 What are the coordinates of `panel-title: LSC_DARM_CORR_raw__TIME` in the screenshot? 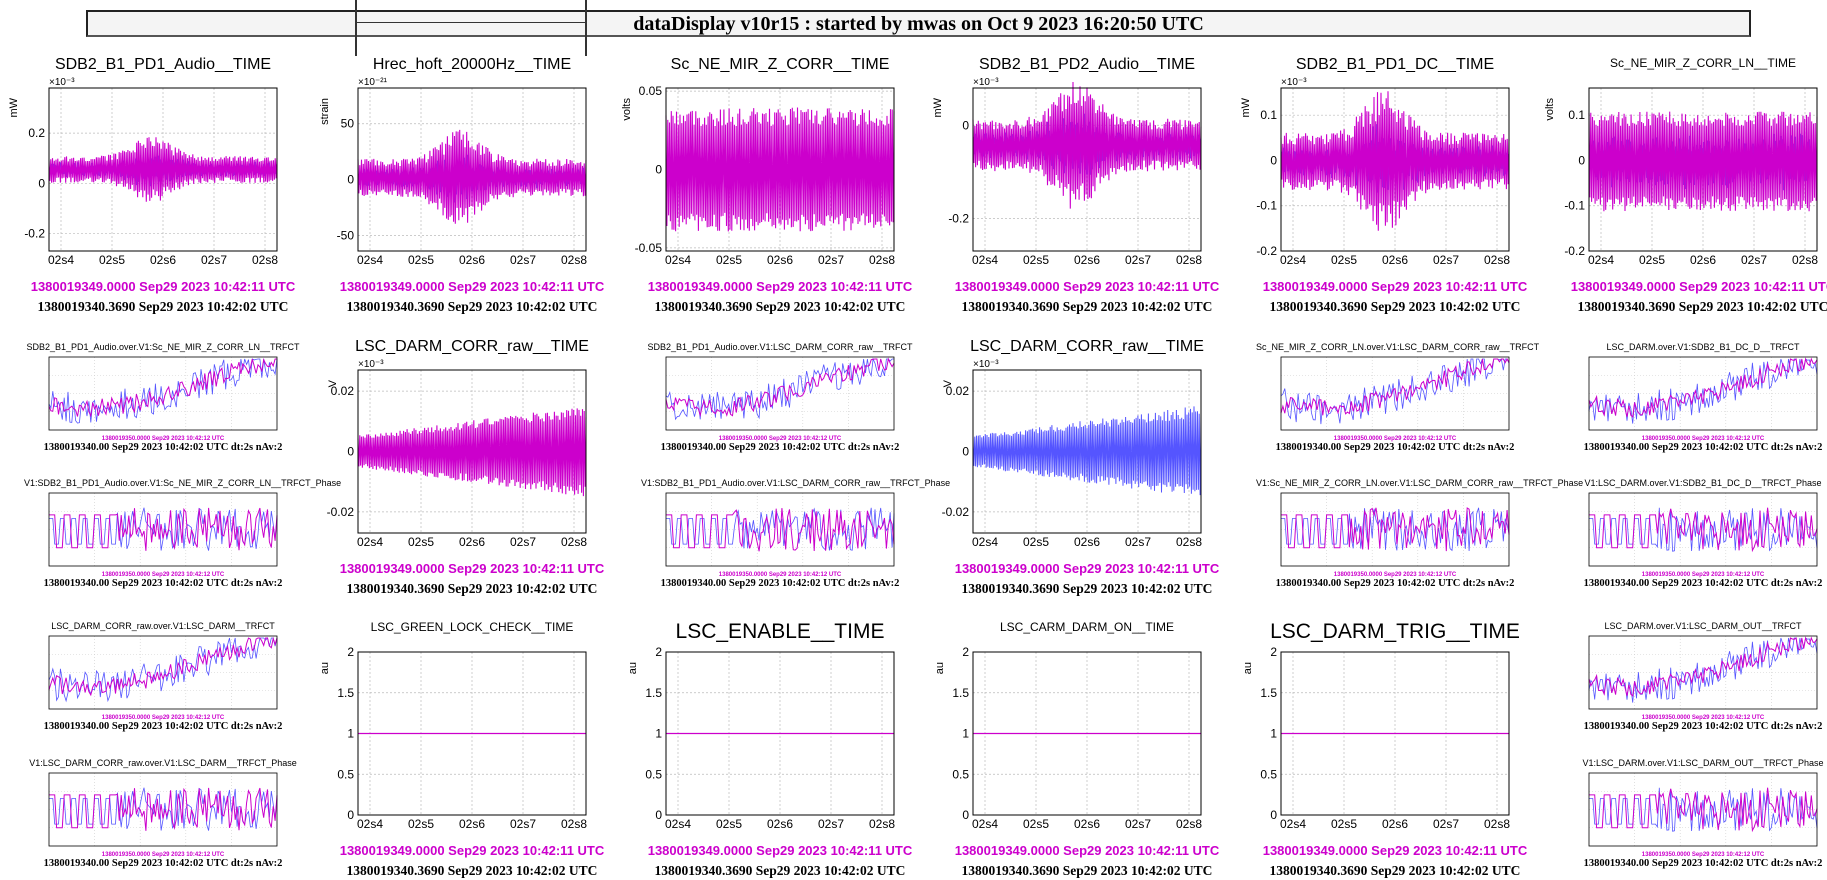 It's located at (1087, 346).